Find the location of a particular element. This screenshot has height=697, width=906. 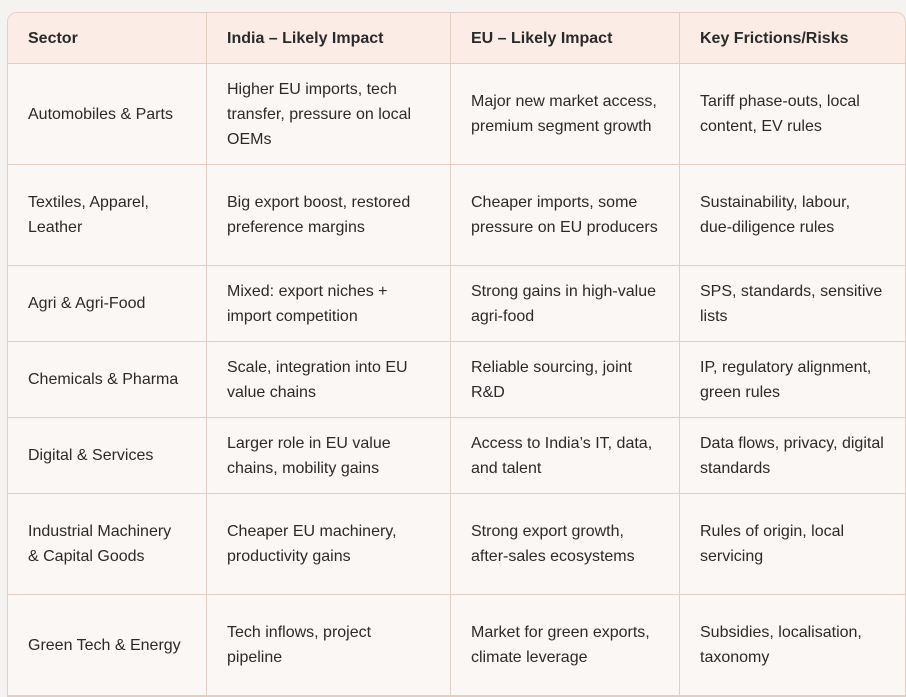

frictions-cell: Data flows, privacy, digital standards is located at coordinates (792, 456).